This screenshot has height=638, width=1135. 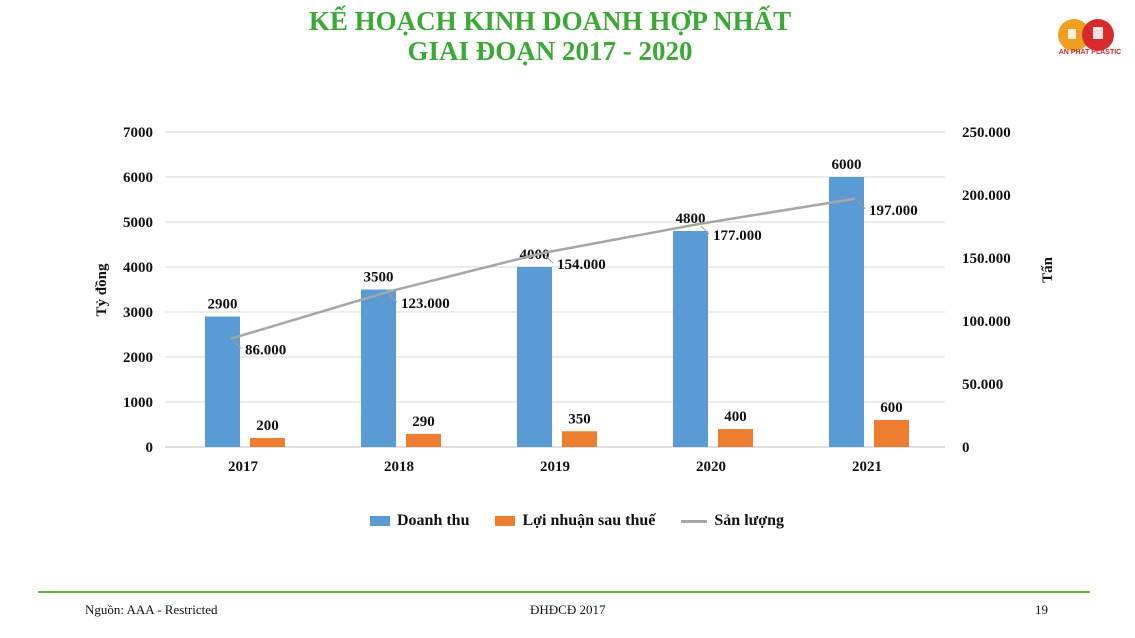 What do you see at coordinates (749, 520) in the screenshot?
I see `legend-label-volume: Sản lượng` at bounding box center [749, 520].